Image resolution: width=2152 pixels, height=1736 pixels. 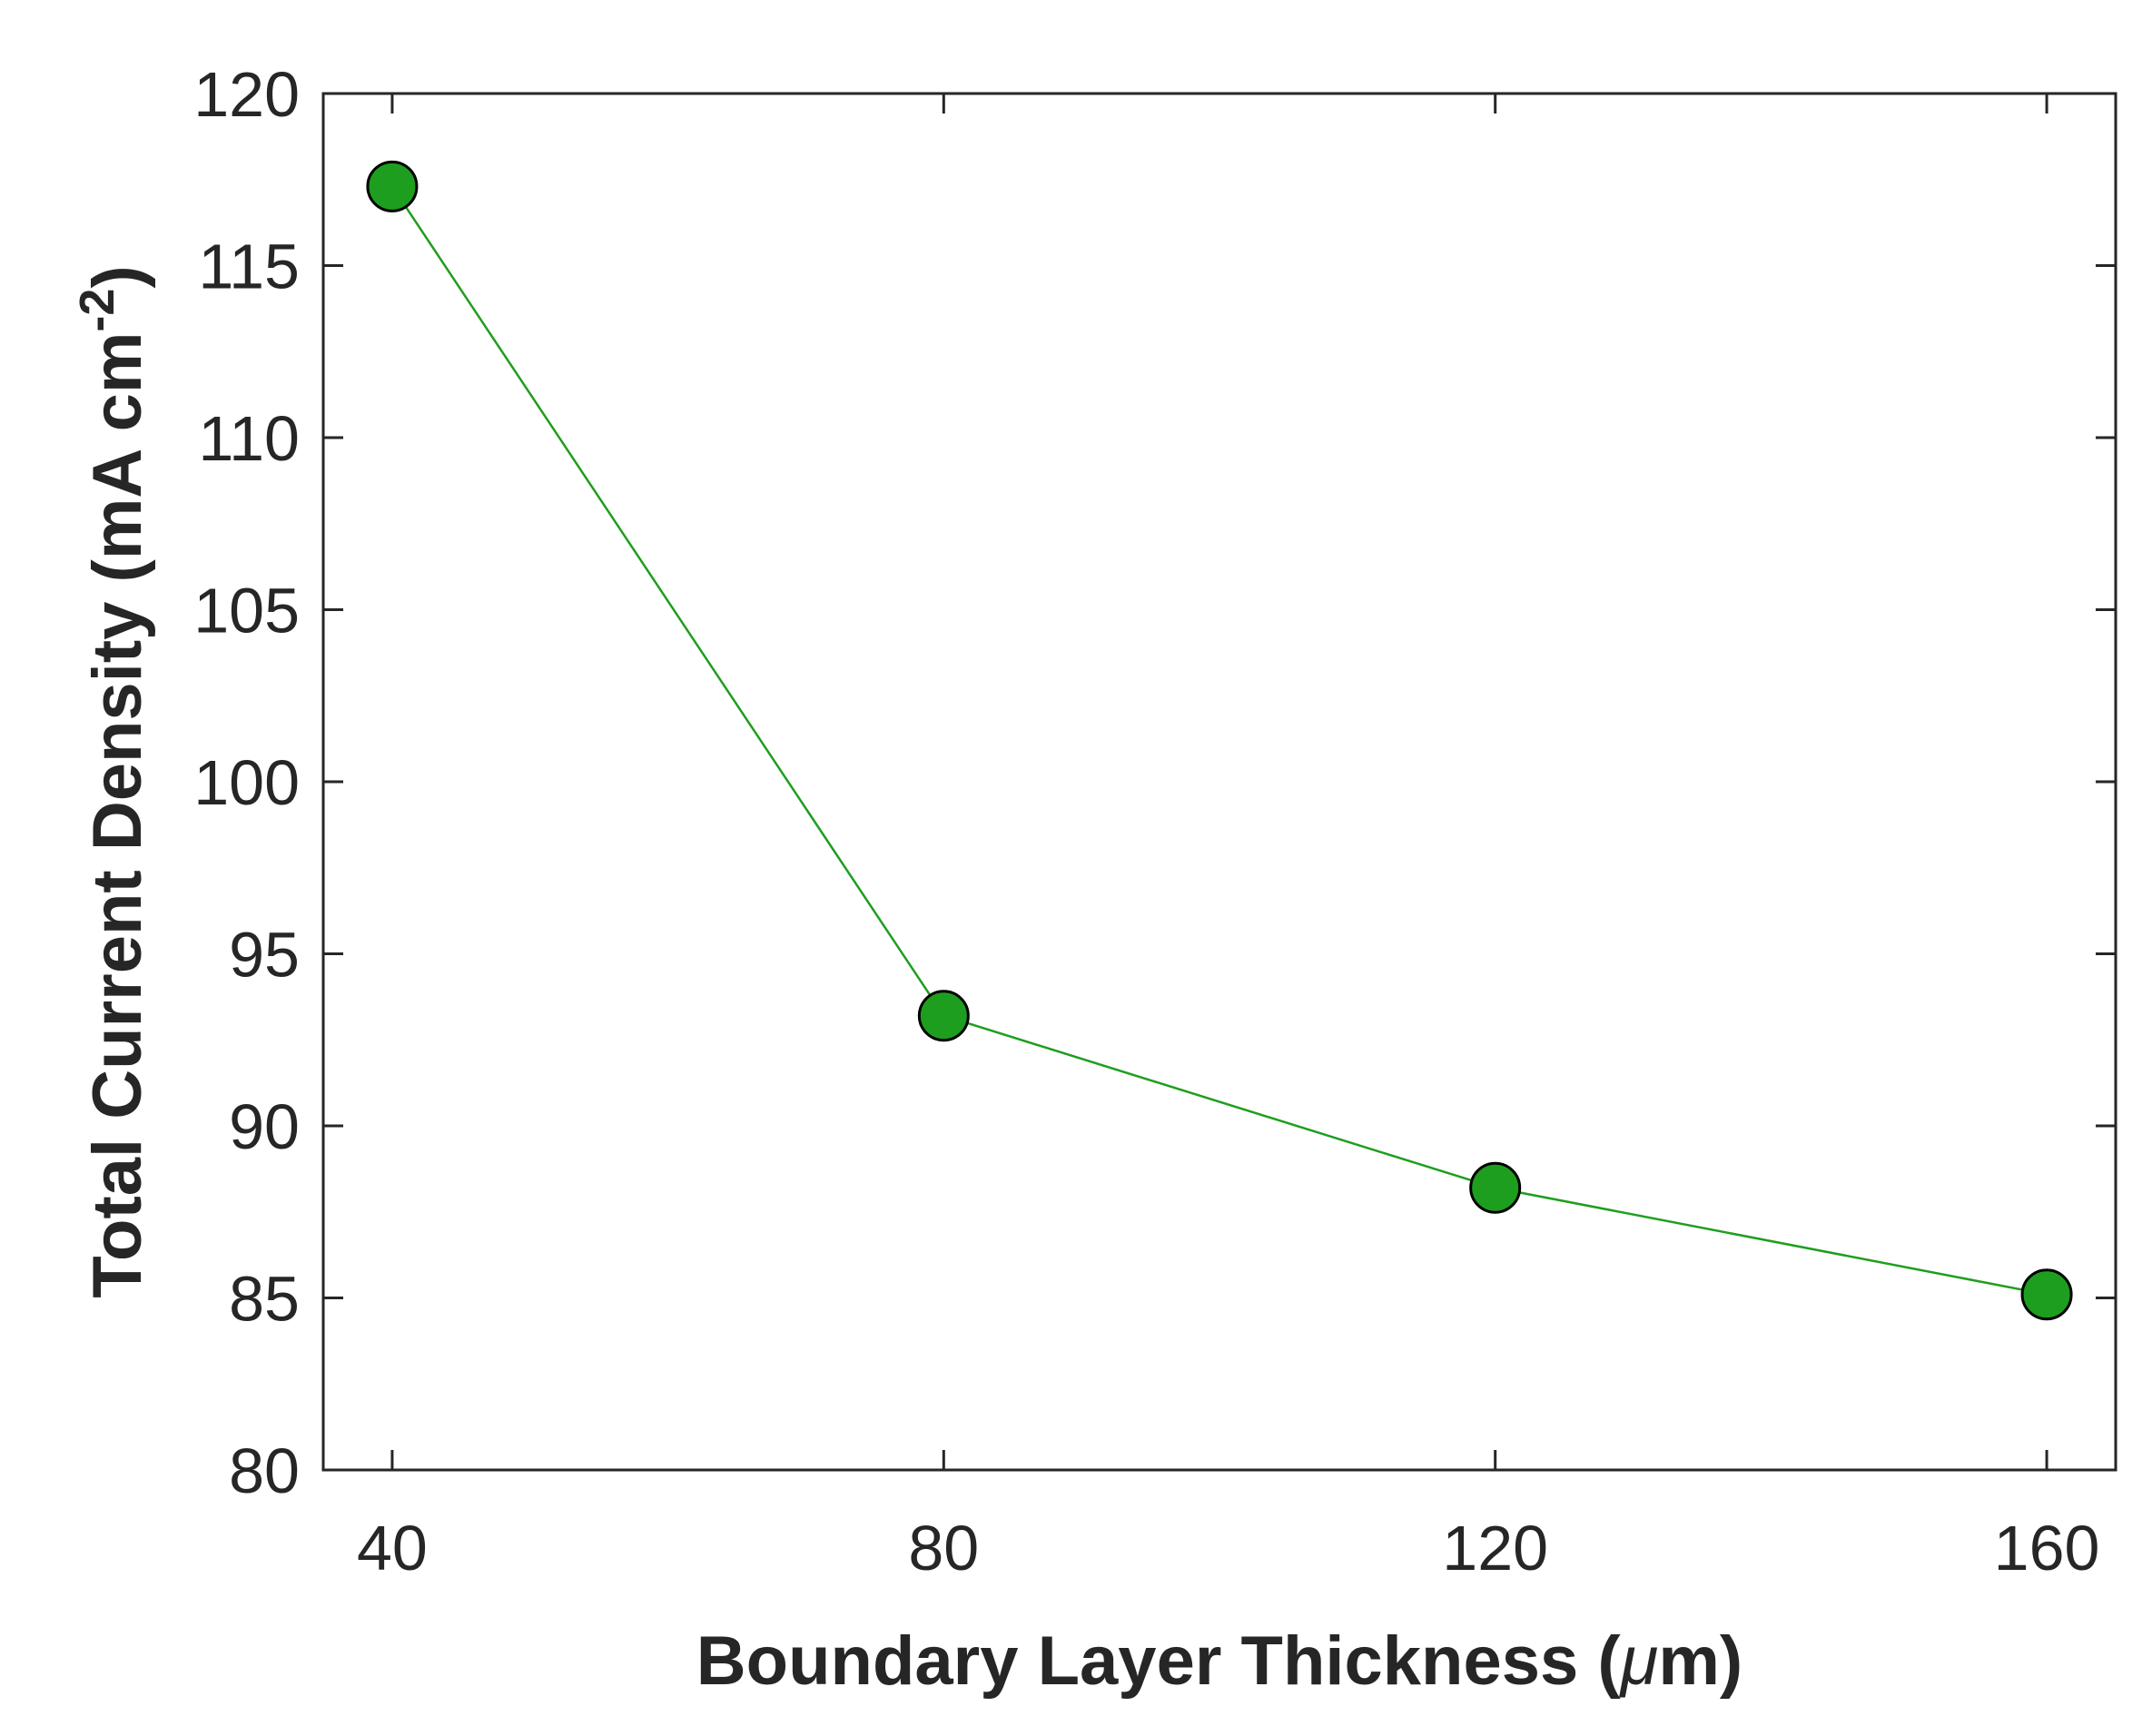 I want to click on y-tick-label: 80, so click(x=264, y=1470).